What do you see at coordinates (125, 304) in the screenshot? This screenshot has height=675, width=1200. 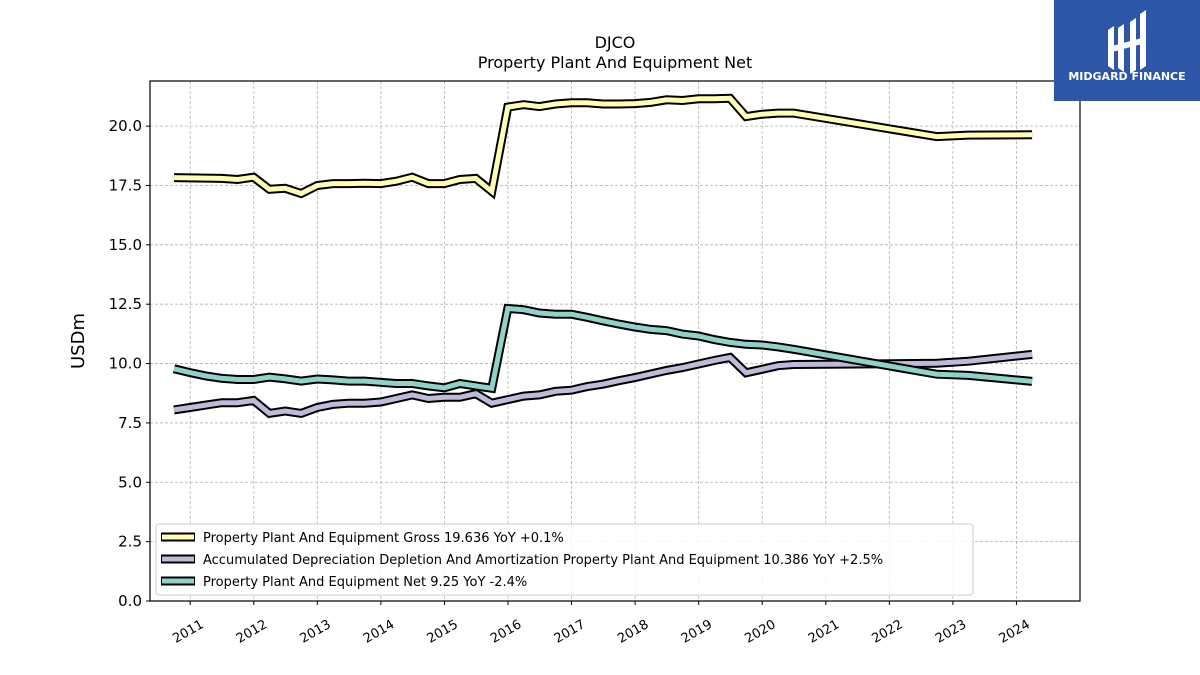 I see `y-tick-label: 12.5` at bounding box center [125, 304].